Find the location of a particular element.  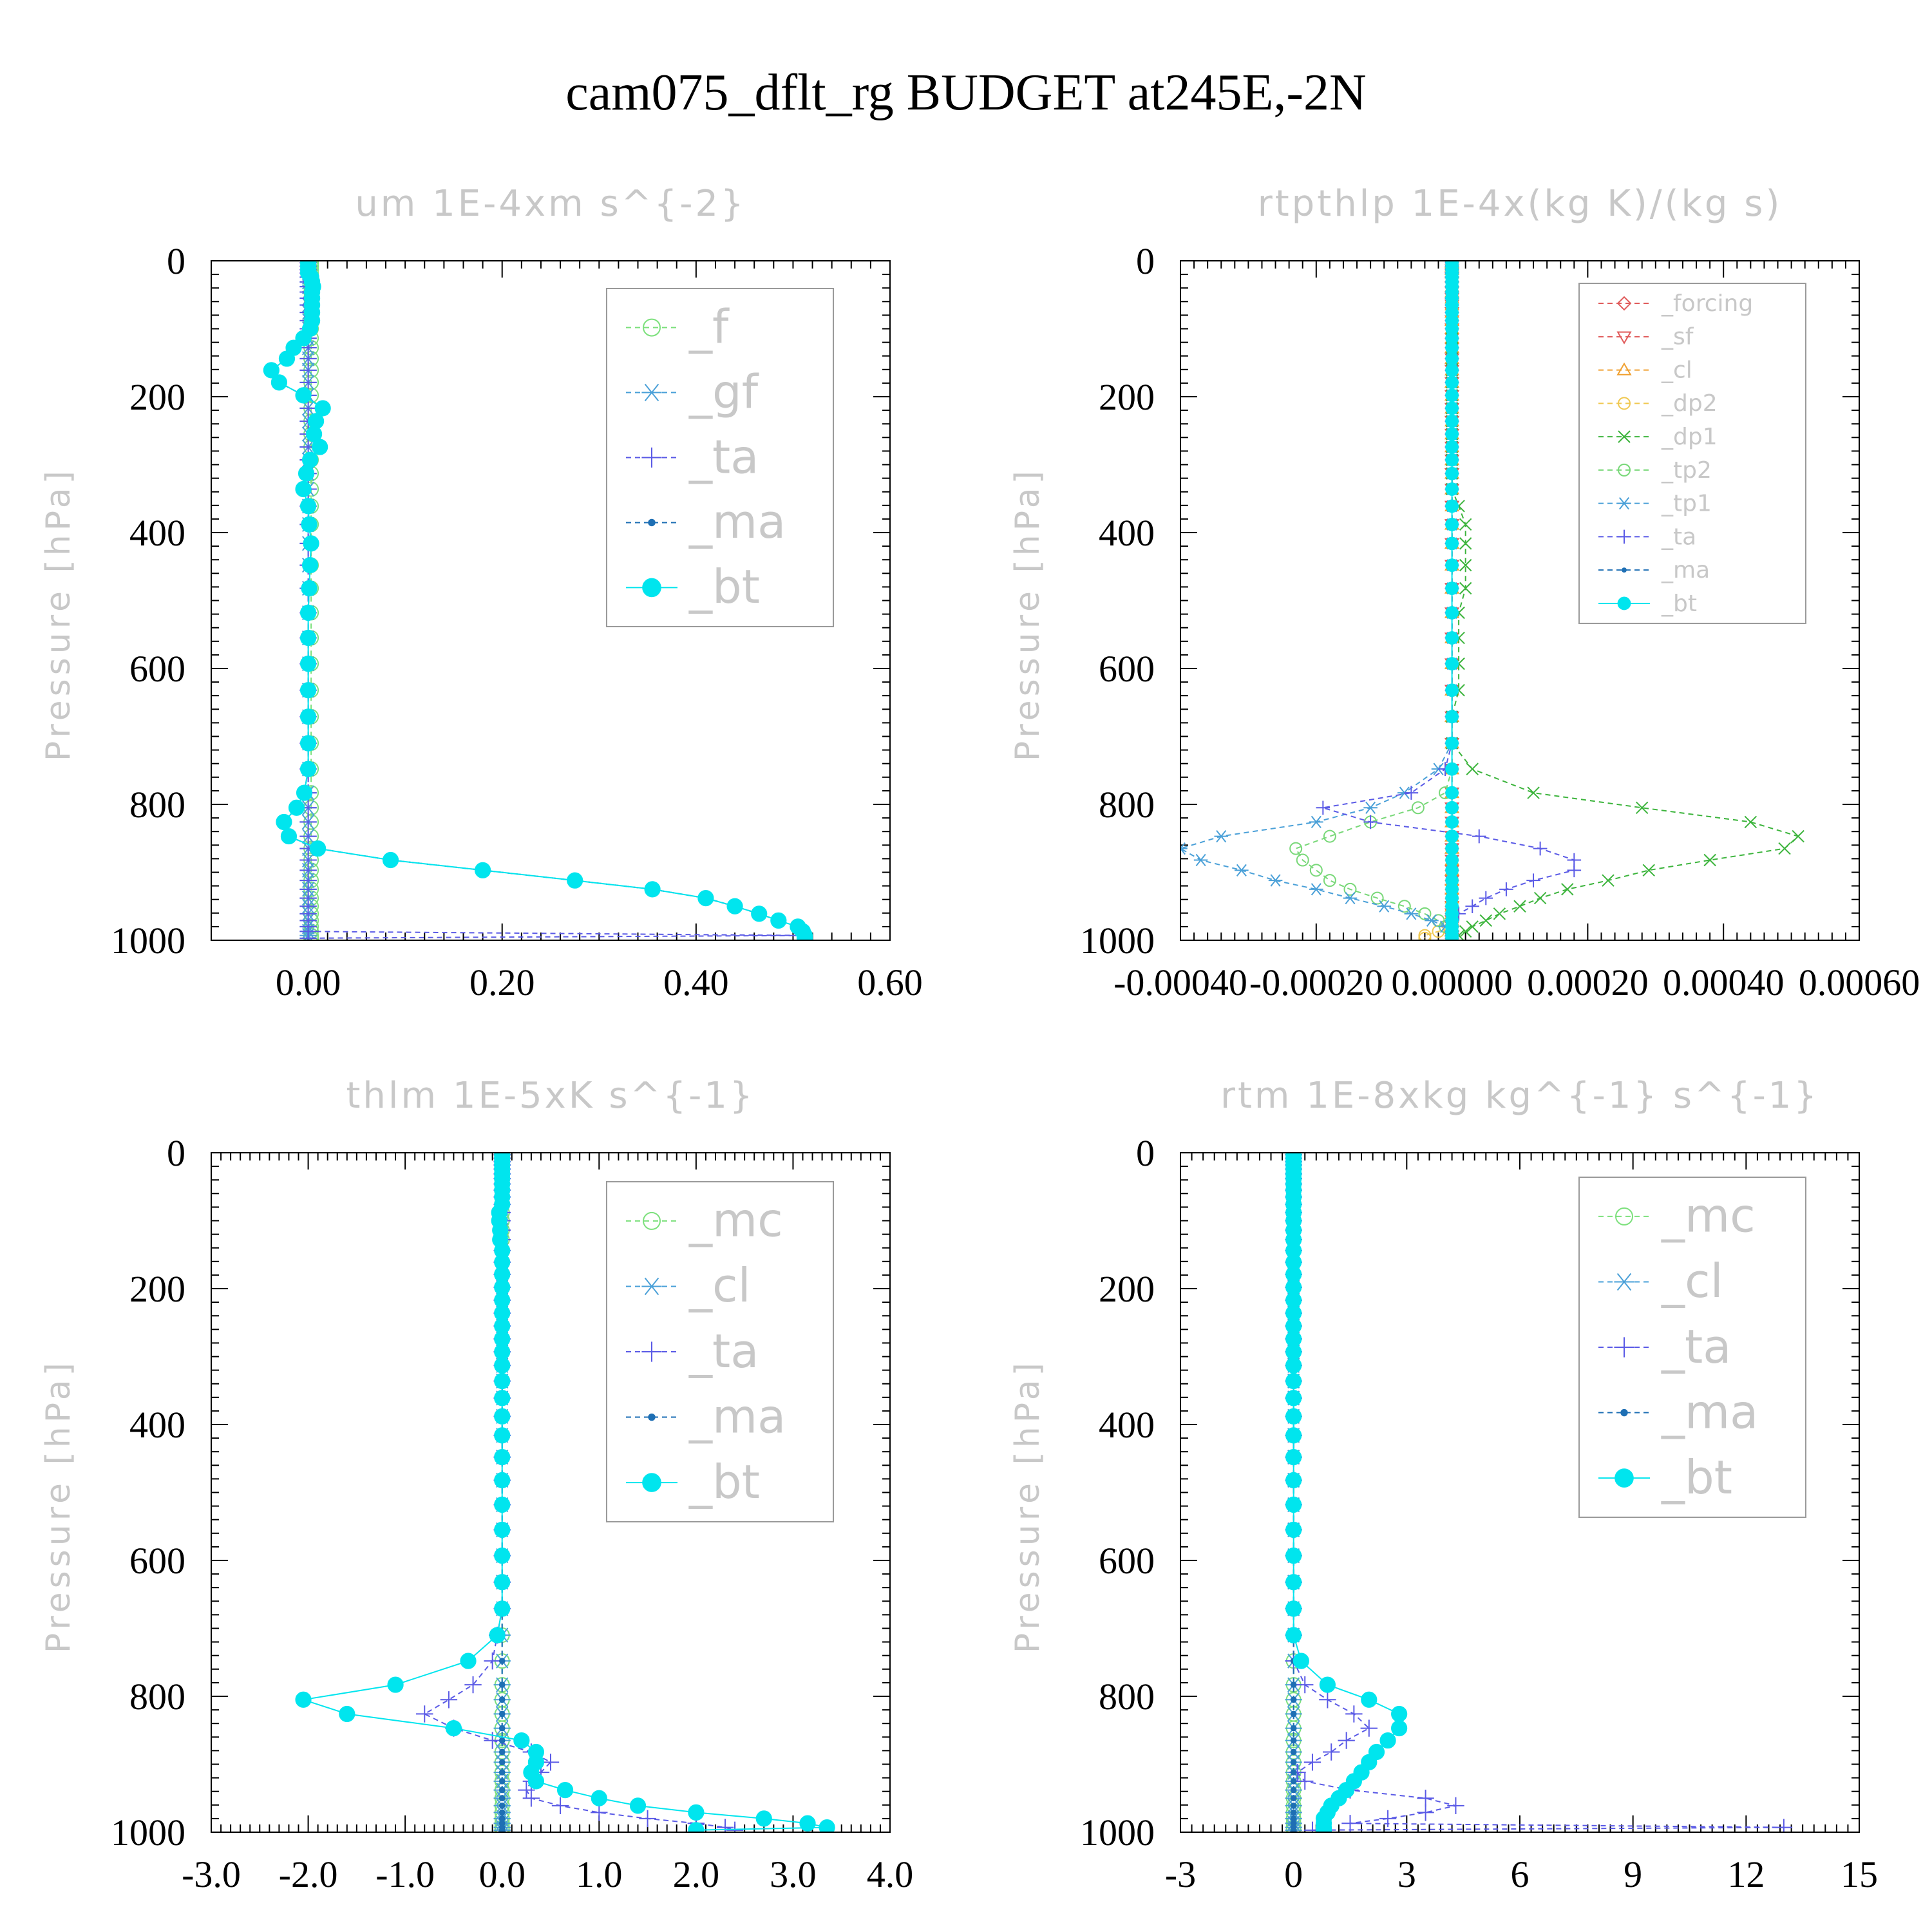

legend-label: _tp1 is located at coordinates (1686, 504).